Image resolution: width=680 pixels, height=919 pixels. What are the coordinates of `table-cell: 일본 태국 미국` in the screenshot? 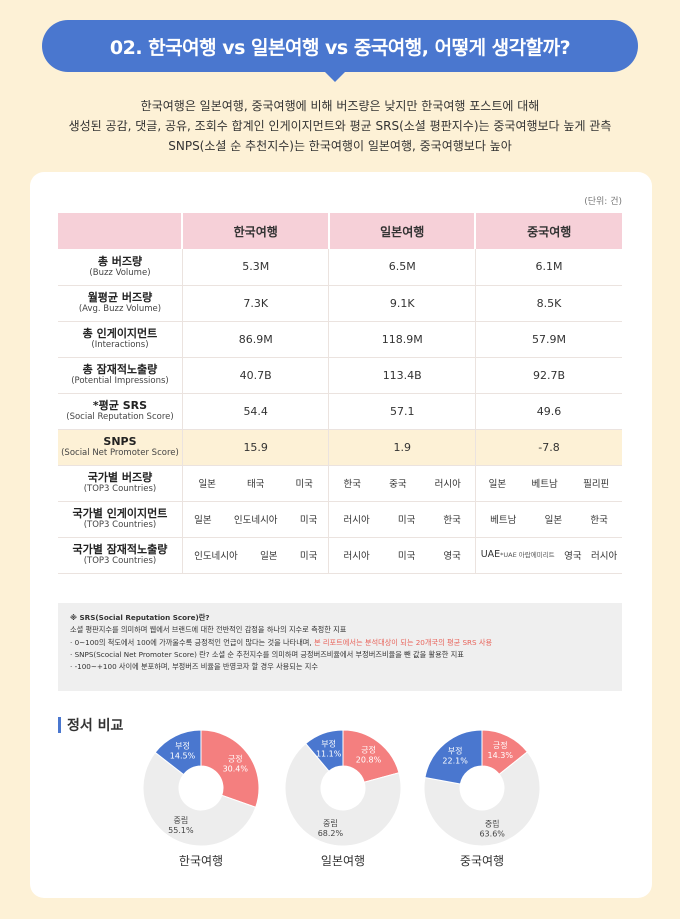 It's located at (255, 483).